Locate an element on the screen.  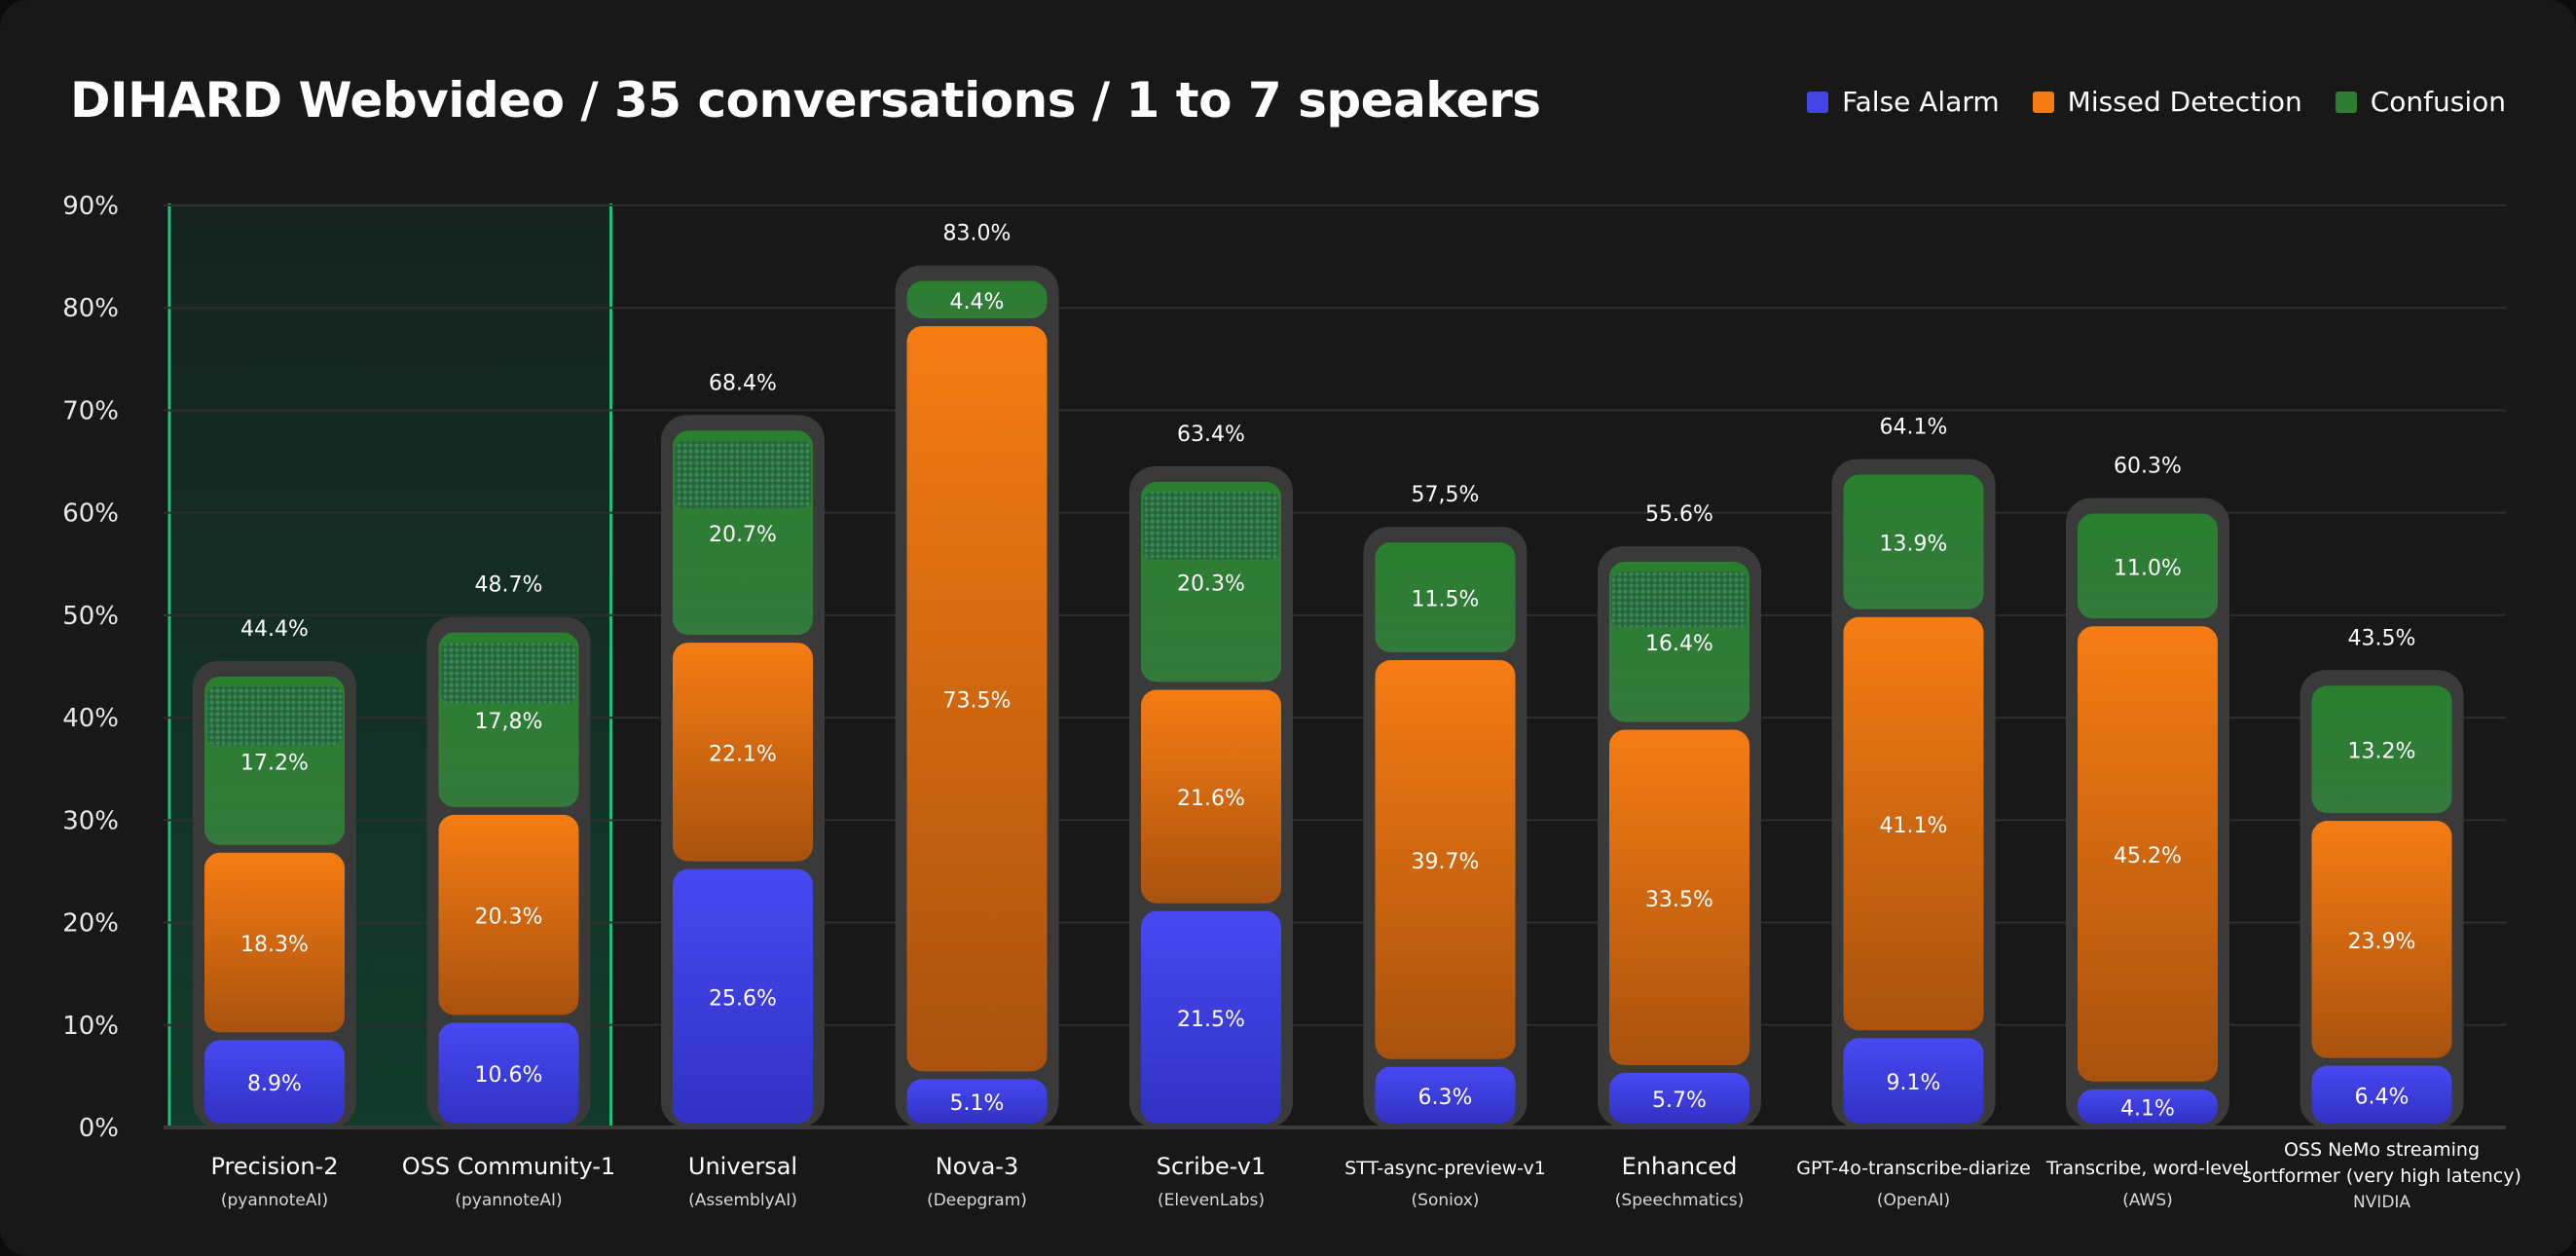
segment-value-label: 11.0% is located at coordinates (2148, 568).